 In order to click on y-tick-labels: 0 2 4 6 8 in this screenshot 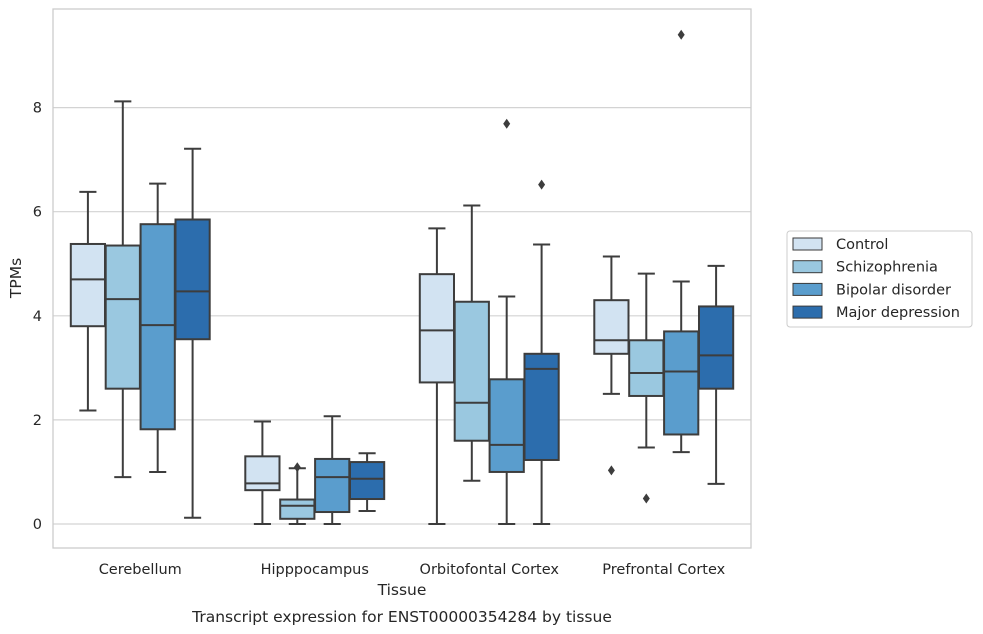, I will do `click(37, 317)`.